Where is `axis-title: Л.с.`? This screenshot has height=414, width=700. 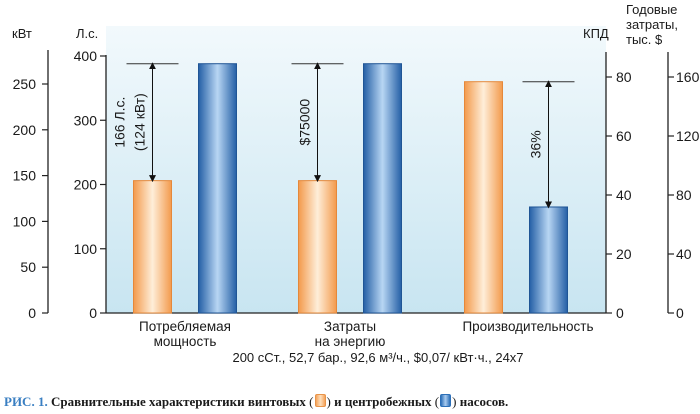
axis-title: Л.с. is located at coordinates (87, 33).